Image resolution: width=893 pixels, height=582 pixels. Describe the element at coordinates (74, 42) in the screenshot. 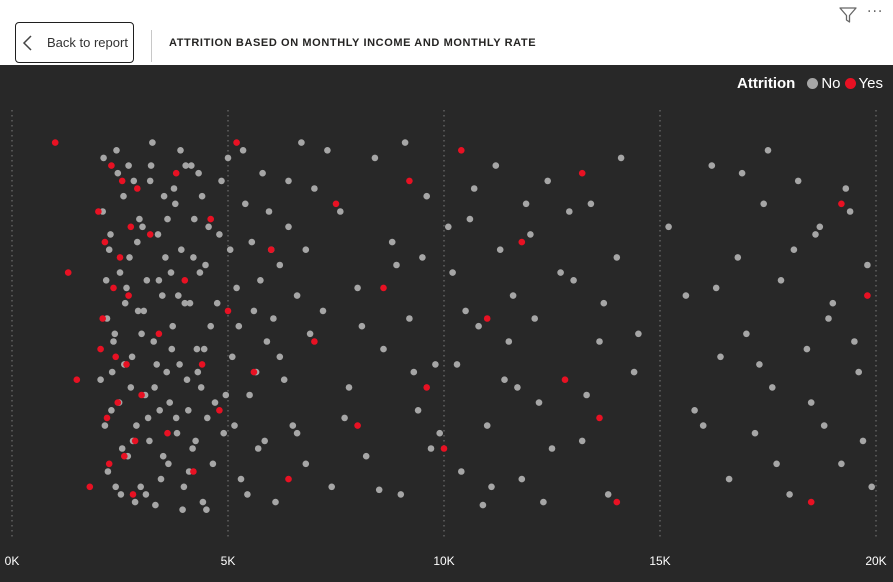

I see `back-to-report-button: Back to report` at that location.